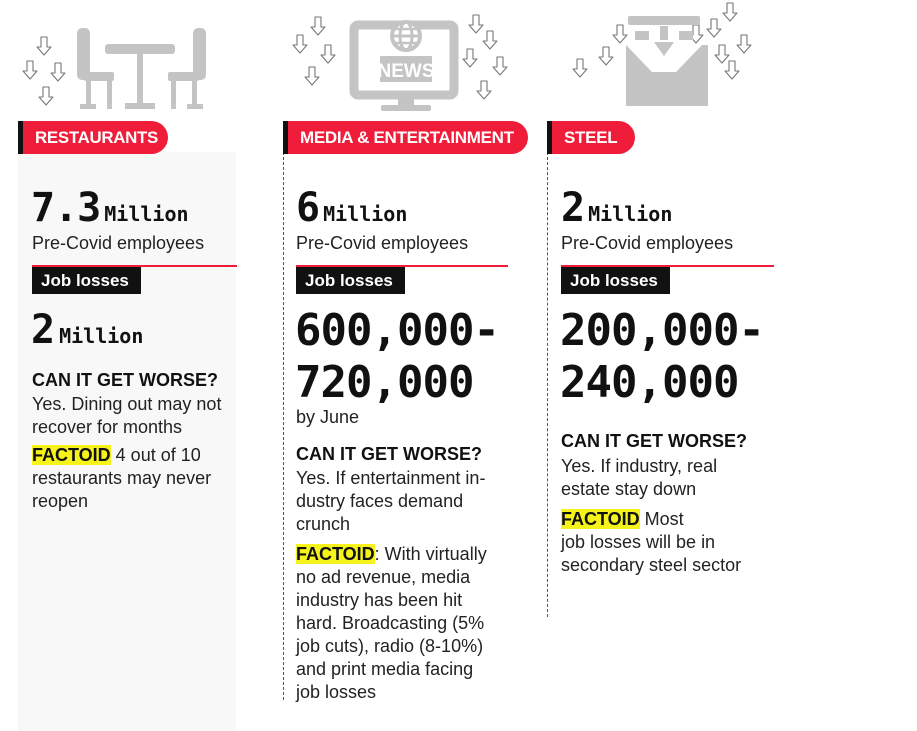  Describe the element at coordinates (328, 417) in the screenshot. I see `loss-note: by June` at that location.